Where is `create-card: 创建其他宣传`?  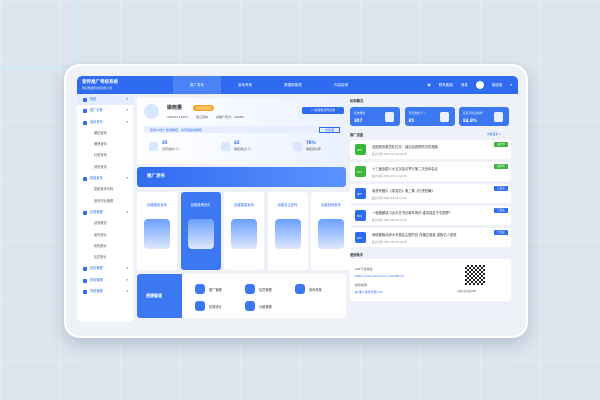
create-card: 创建其他宣传 is located at coordinates (331, 231).